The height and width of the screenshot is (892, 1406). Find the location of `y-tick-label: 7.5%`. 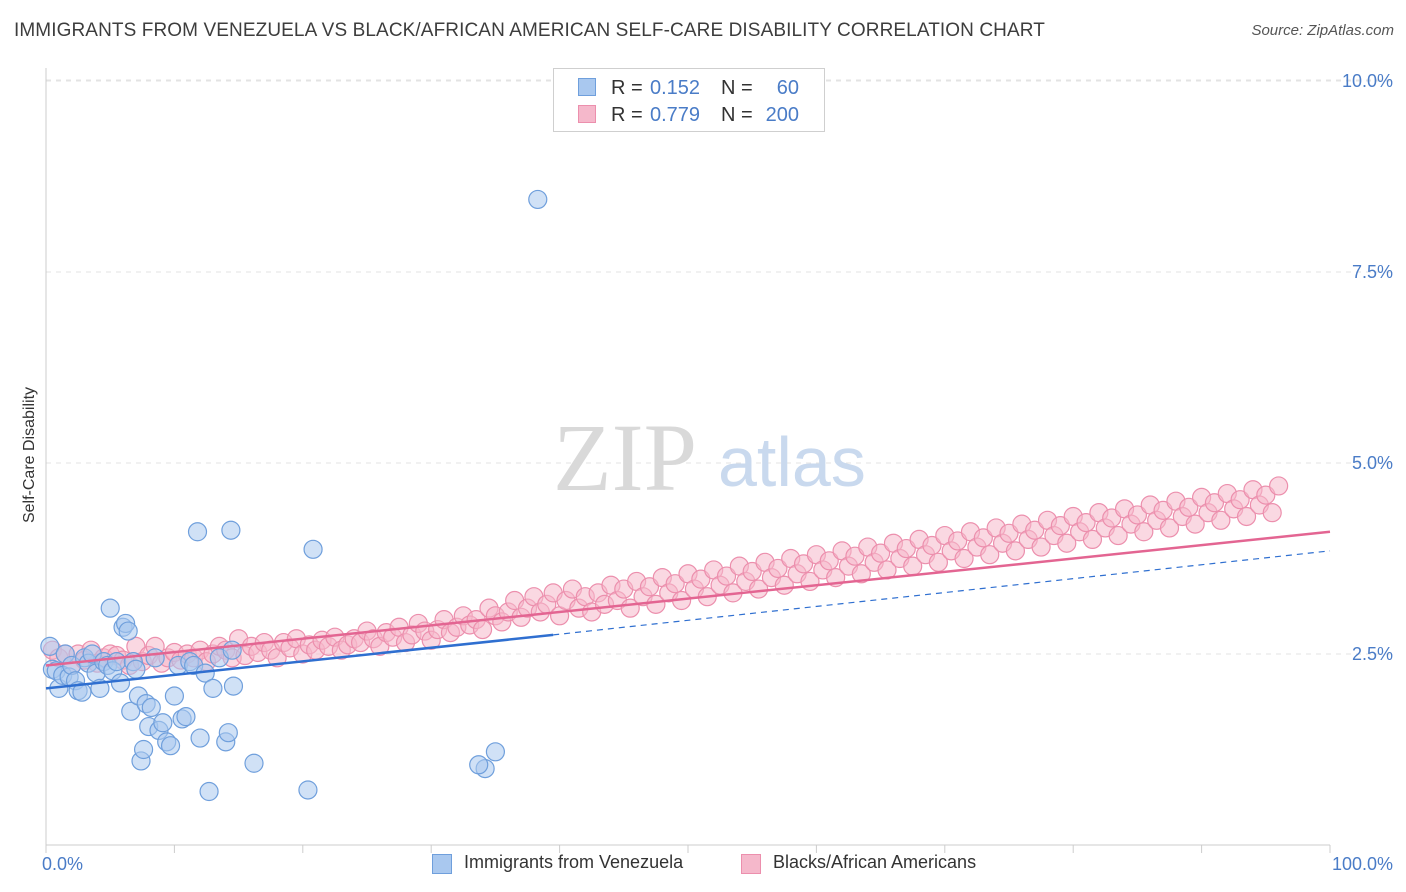

y-tick-label: 7.5% is located at coordinates (1372, 272).